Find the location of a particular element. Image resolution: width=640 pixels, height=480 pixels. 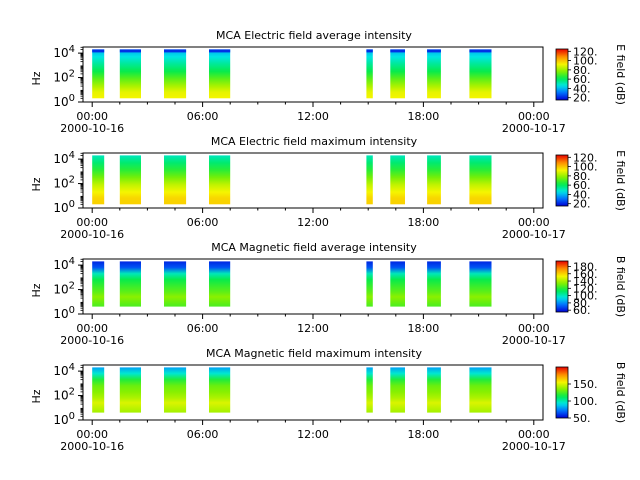

panel-title: MCA Magnetic field maximum intensity is located at coordinates (314, 353).